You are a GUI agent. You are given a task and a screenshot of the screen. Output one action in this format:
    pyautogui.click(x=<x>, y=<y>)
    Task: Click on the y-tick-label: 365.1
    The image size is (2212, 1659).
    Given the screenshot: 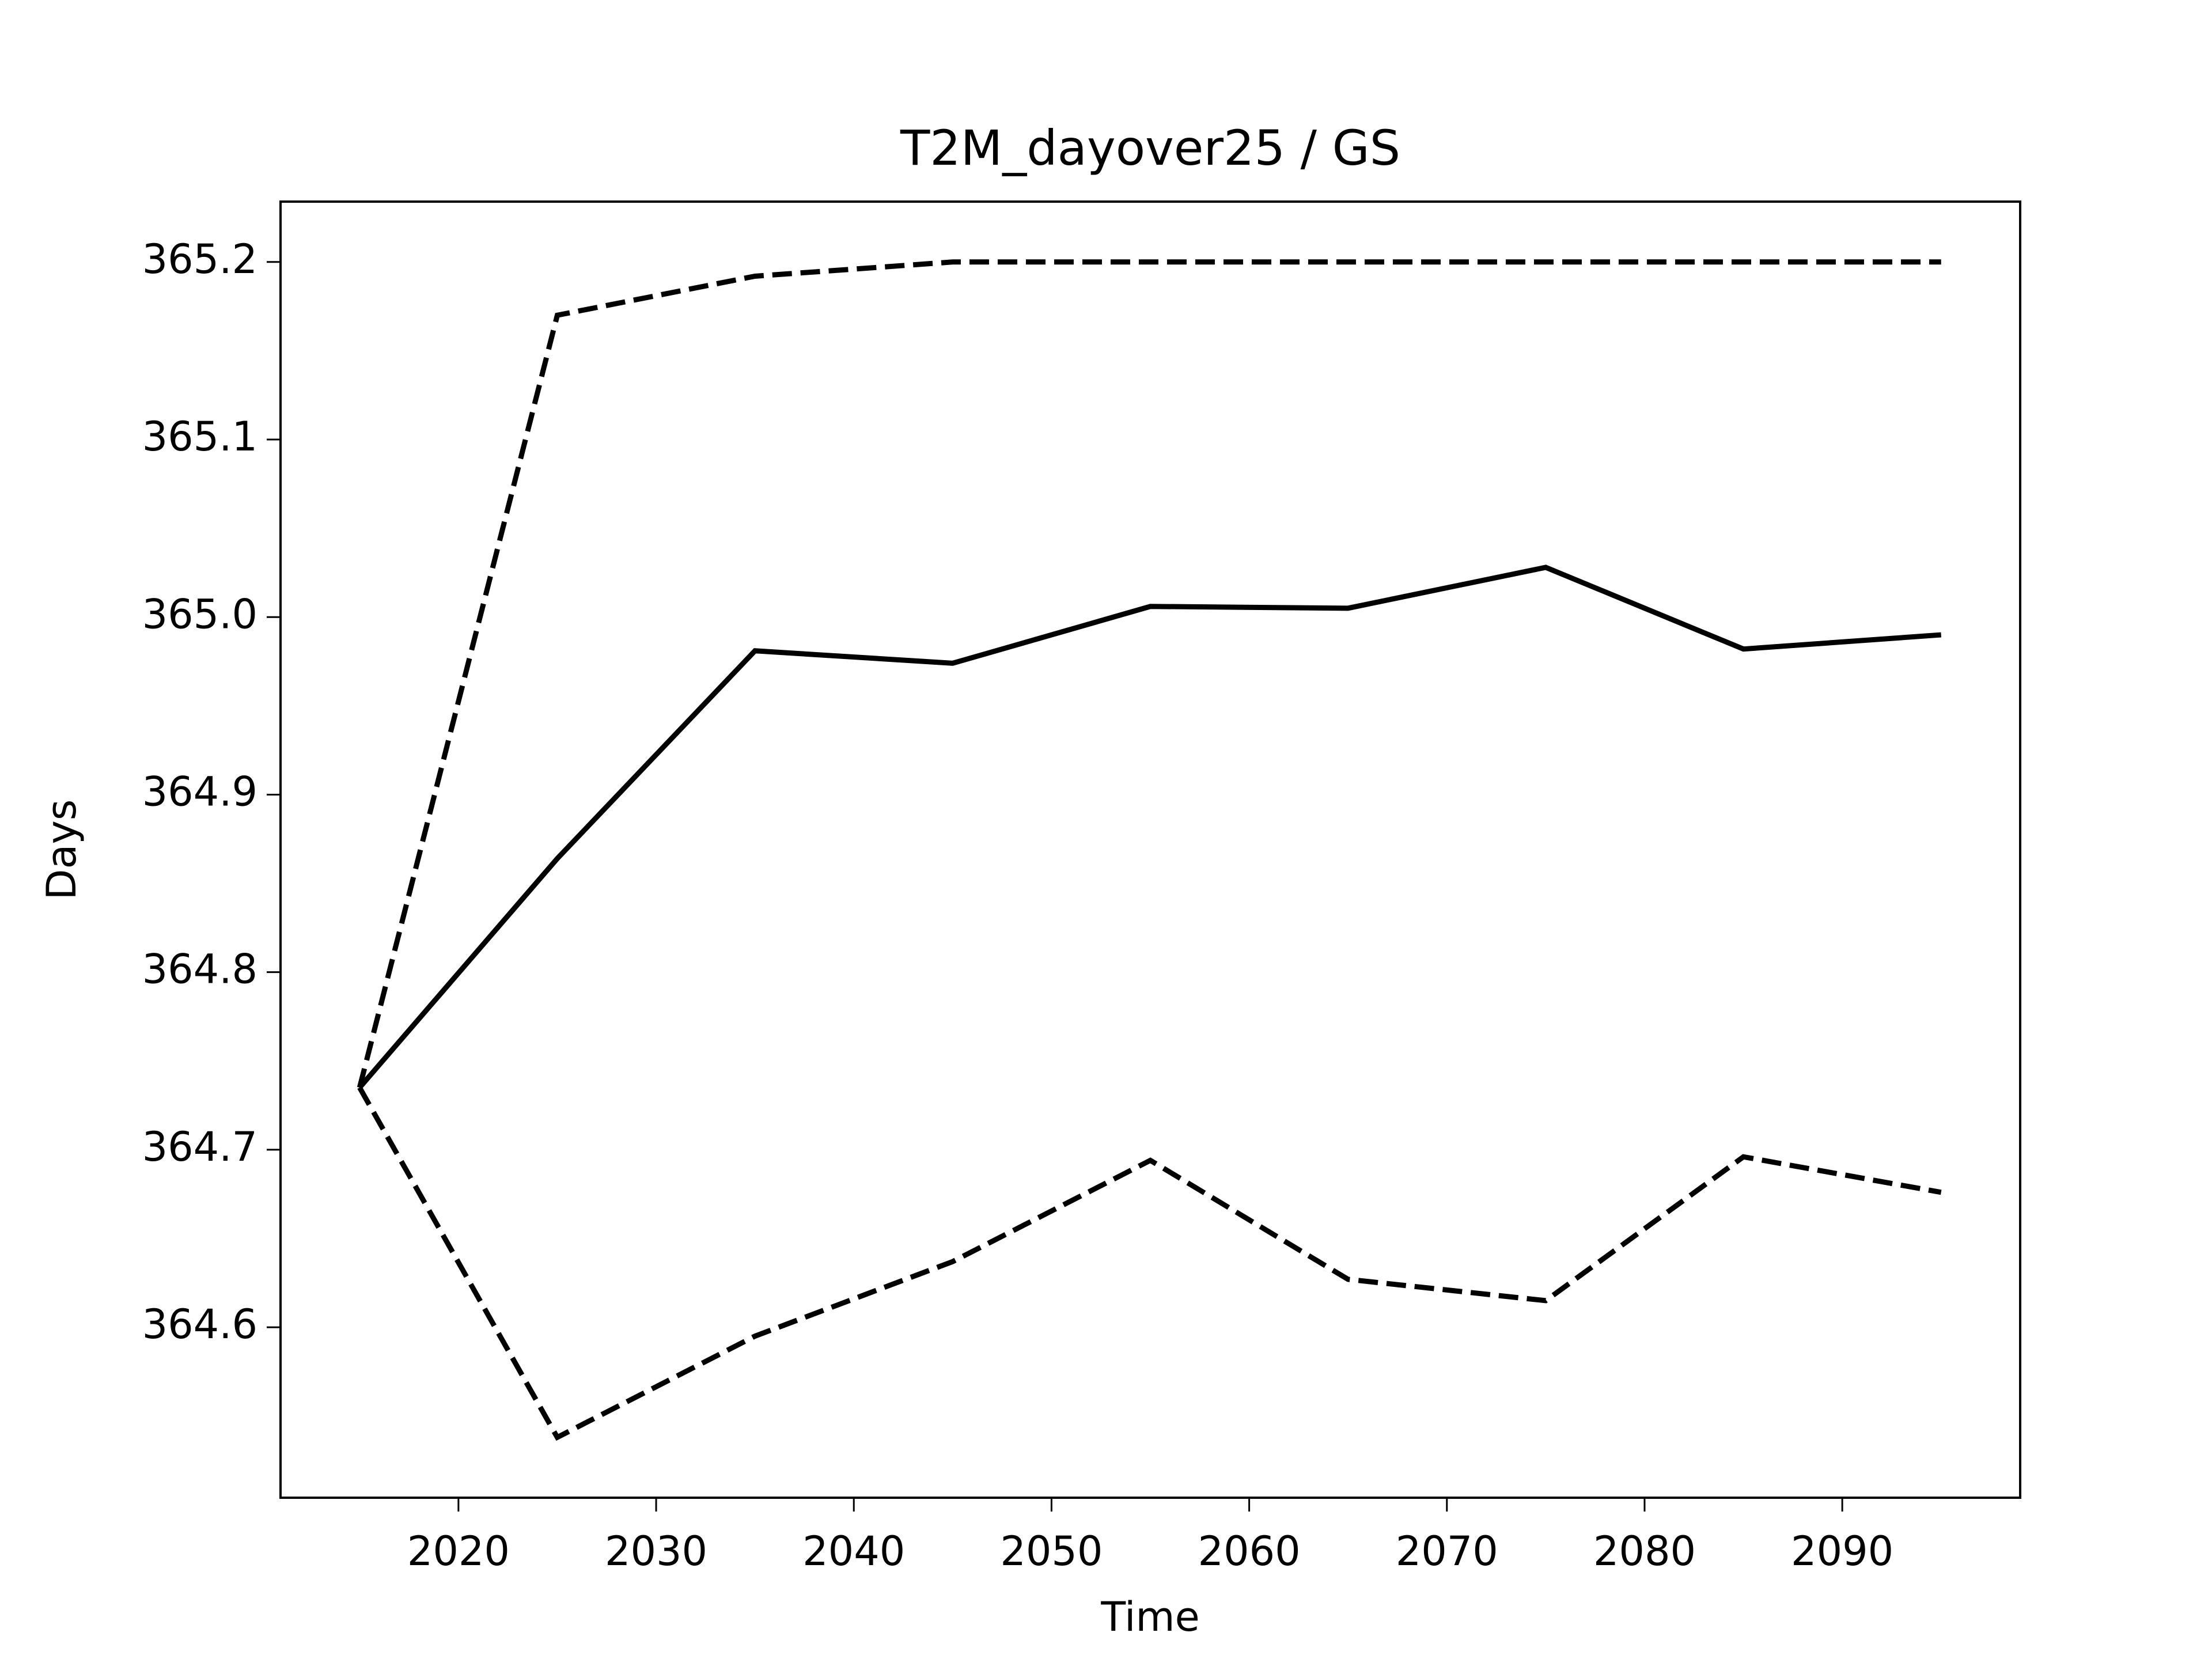 What is the action you would take?
    pyautogui.click(x=199, y=436)
    